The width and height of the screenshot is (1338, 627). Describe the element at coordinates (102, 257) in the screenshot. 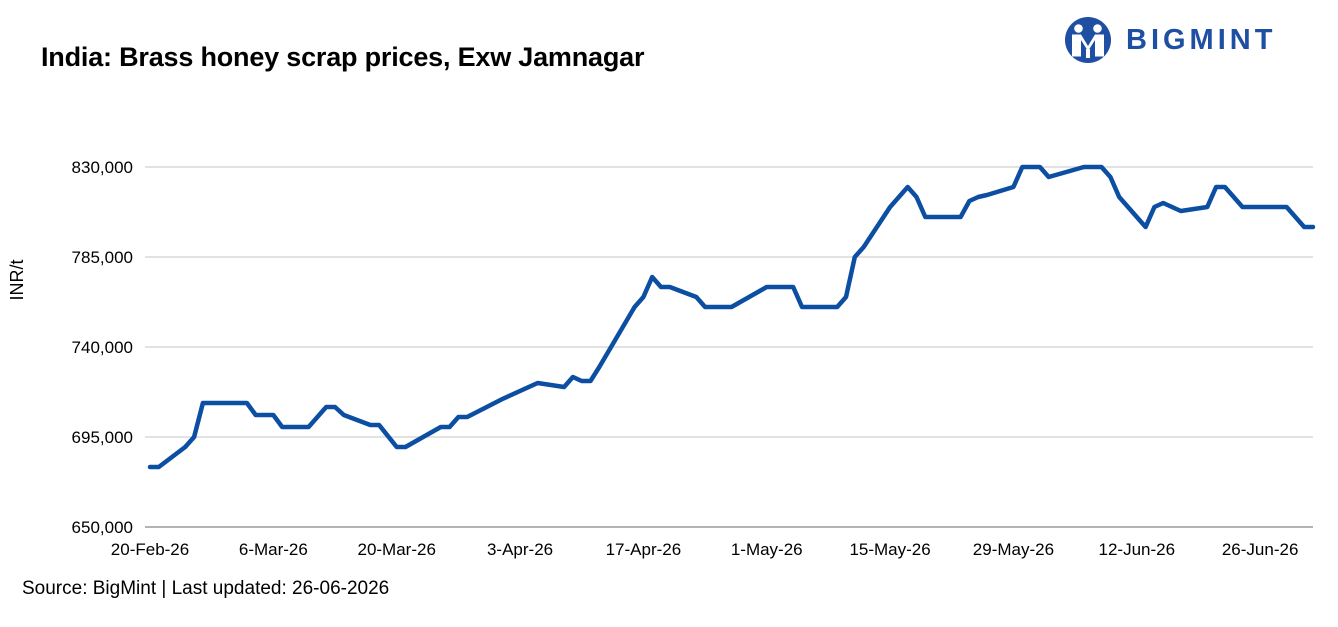

I see `y-tick-label: 785,000` at that location.